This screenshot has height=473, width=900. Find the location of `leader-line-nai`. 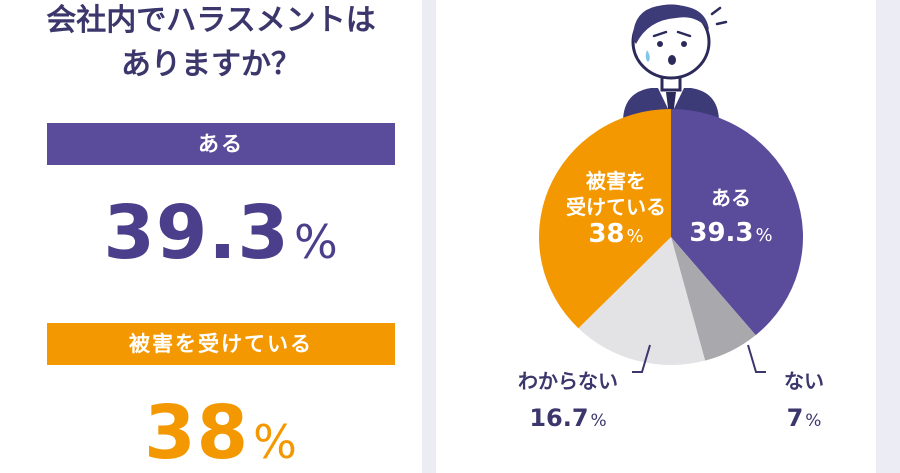

leader-line-nai is located at coordinates (756, 358).